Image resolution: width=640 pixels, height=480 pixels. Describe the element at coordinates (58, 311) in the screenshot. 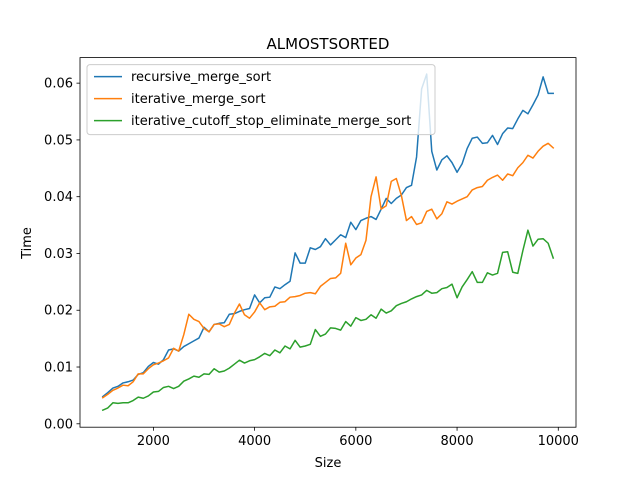

I see `y-tick-label: 0.02` at that location.